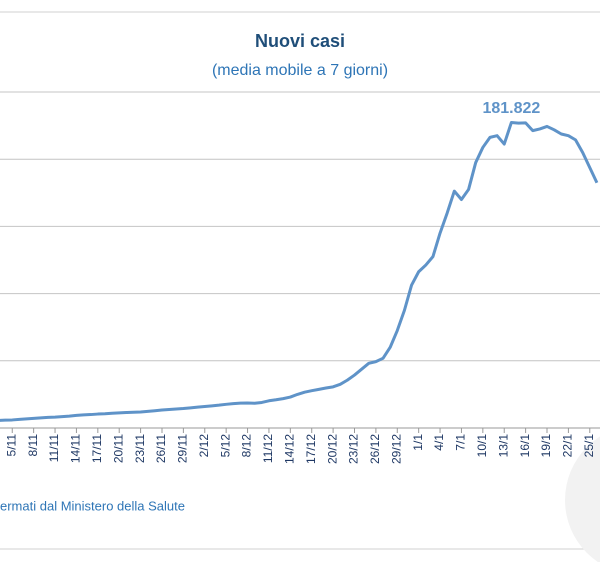  I want to click on x-tick-label: 1/1, so click(418, 442).